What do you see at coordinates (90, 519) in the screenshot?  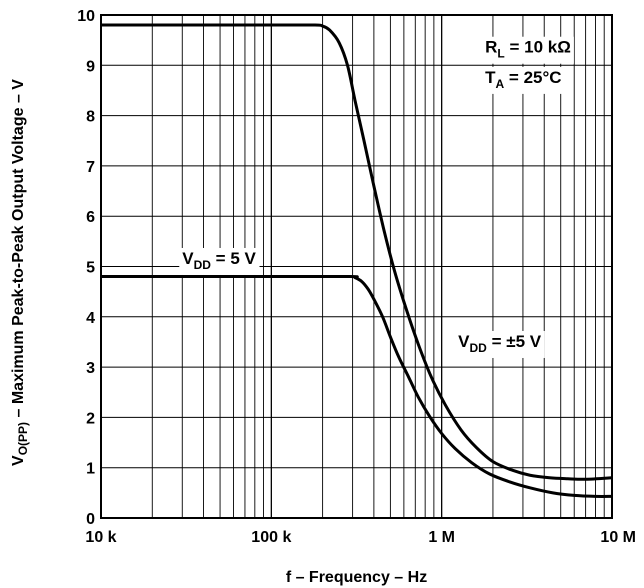 I see `y-tick-label: 0` at bounding box center [90, 519].